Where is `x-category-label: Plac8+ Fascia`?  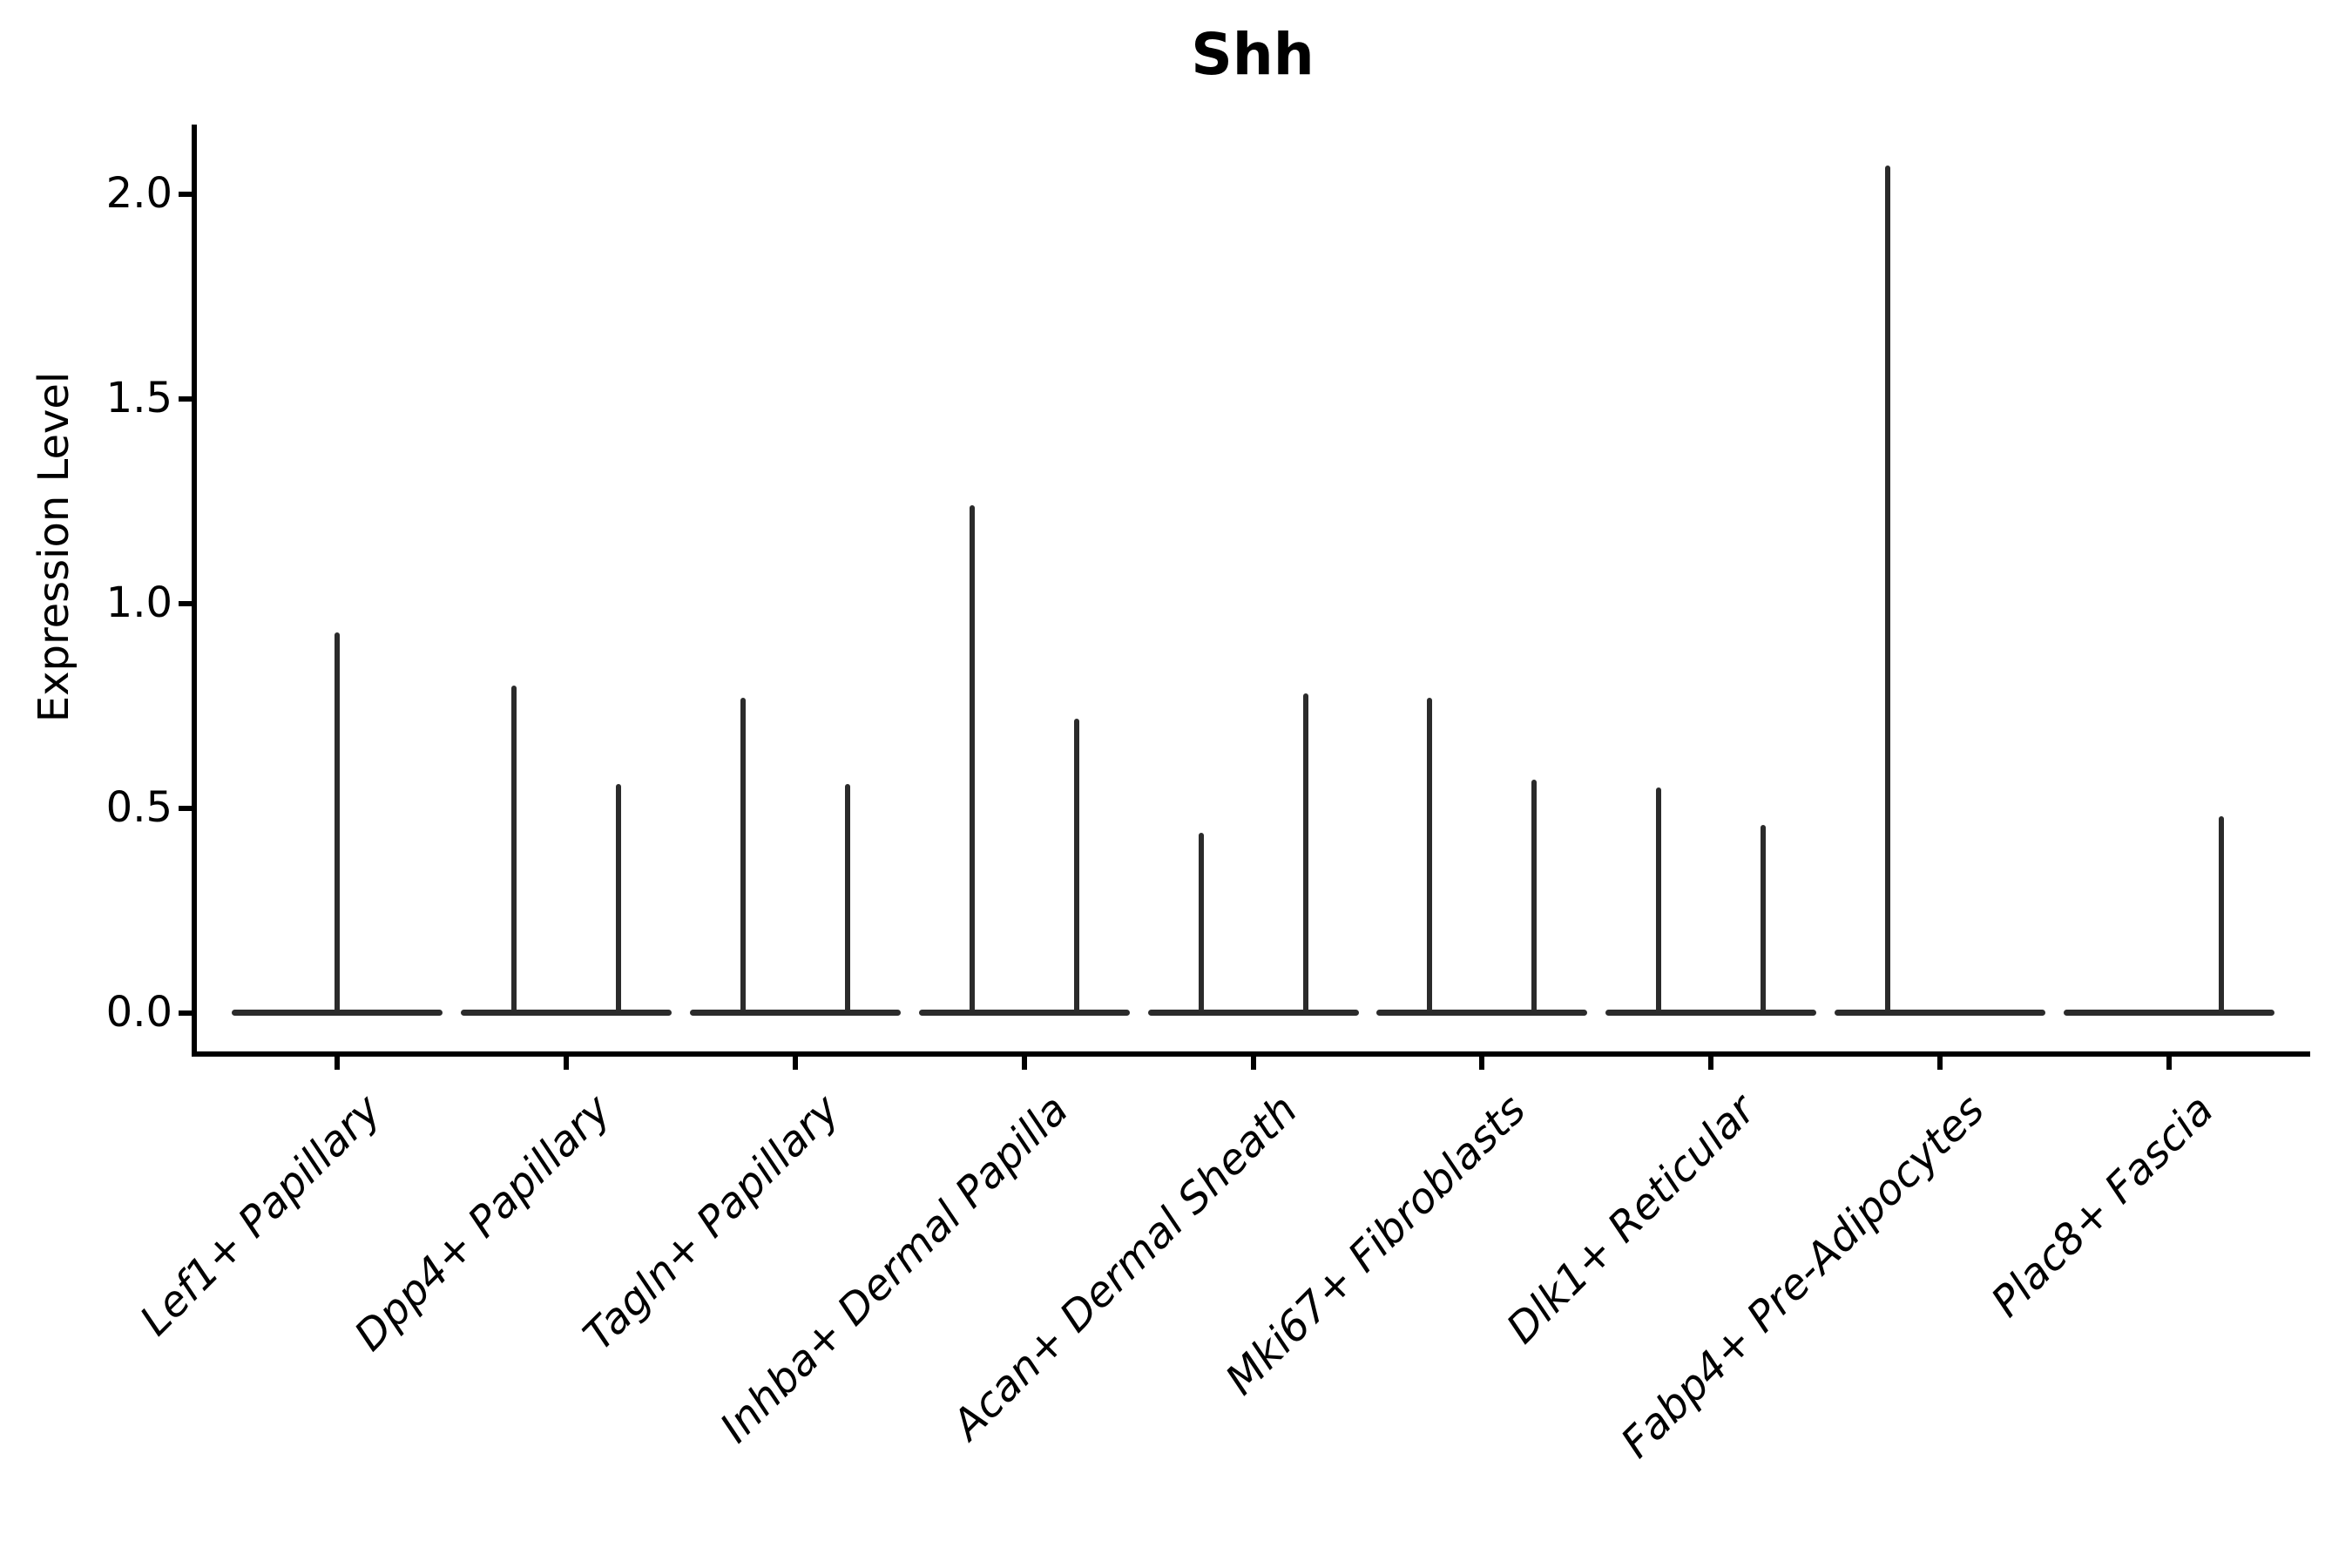 x-category-label: Plac8+ Fascia is located at coordinates (2102, 1206).